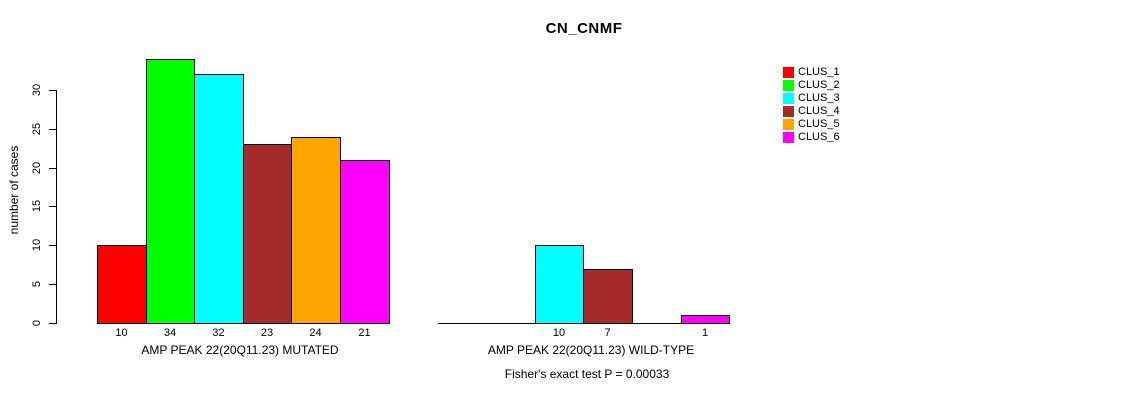 This screenshot has height=400, width=1140. What do you see at coordinates (267, 234) in the screenshot?
I see `bar-CLUS_4-group1` at bounding box center [267, 234].